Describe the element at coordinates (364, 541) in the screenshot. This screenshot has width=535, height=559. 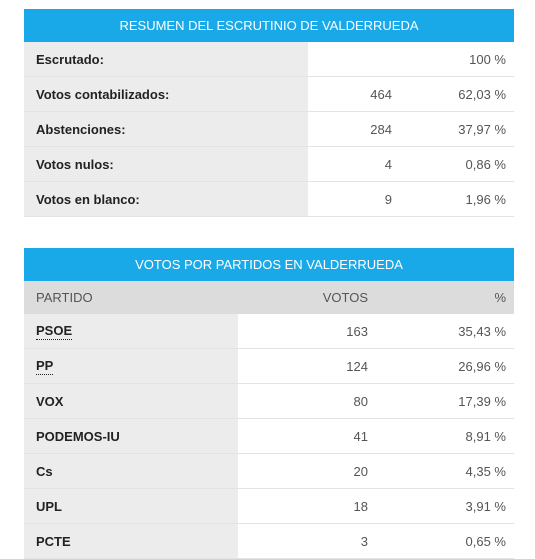
I see `party-votes: 3` at that location.